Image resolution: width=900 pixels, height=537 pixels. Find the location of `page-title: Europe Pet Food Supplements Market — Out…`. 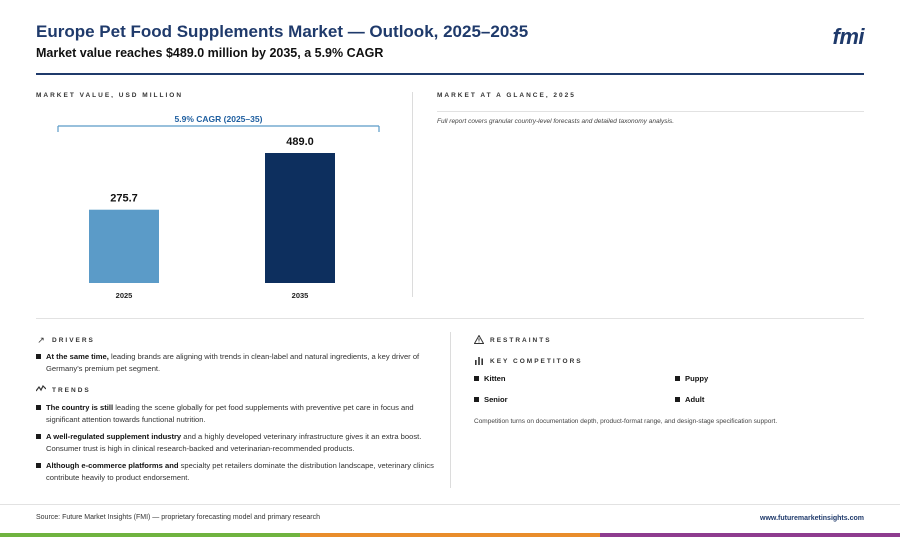

page-title: Europe Pet Food Supplements Market — Out… is located at coordinates (282, 31).